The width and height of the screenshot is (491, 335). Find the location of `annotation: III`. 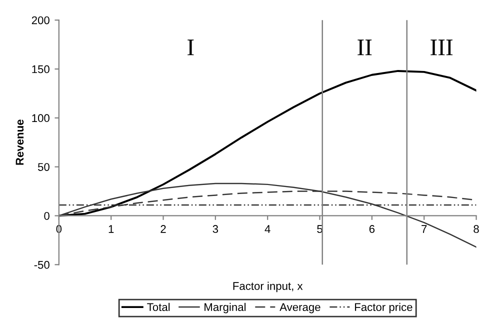

annotation: III is located at coordinates (441, 48).